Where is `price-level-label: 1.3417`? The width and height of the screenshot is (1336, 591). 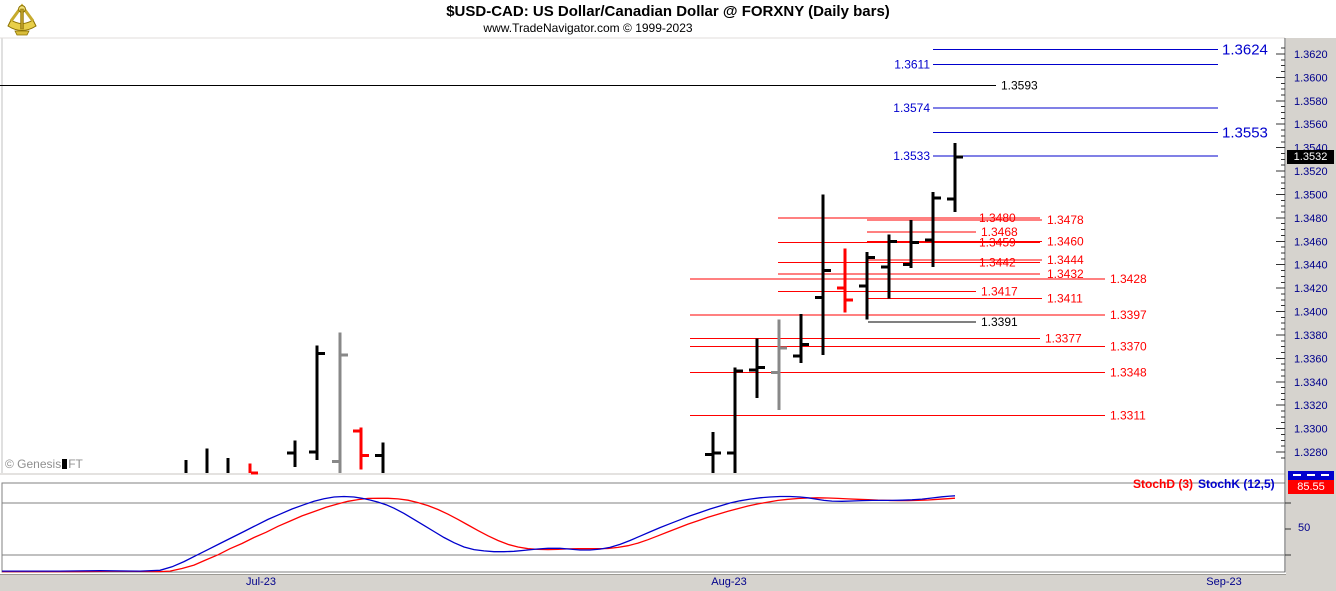
price-level-label: 1.3417 is located at coordinates (999, 292).